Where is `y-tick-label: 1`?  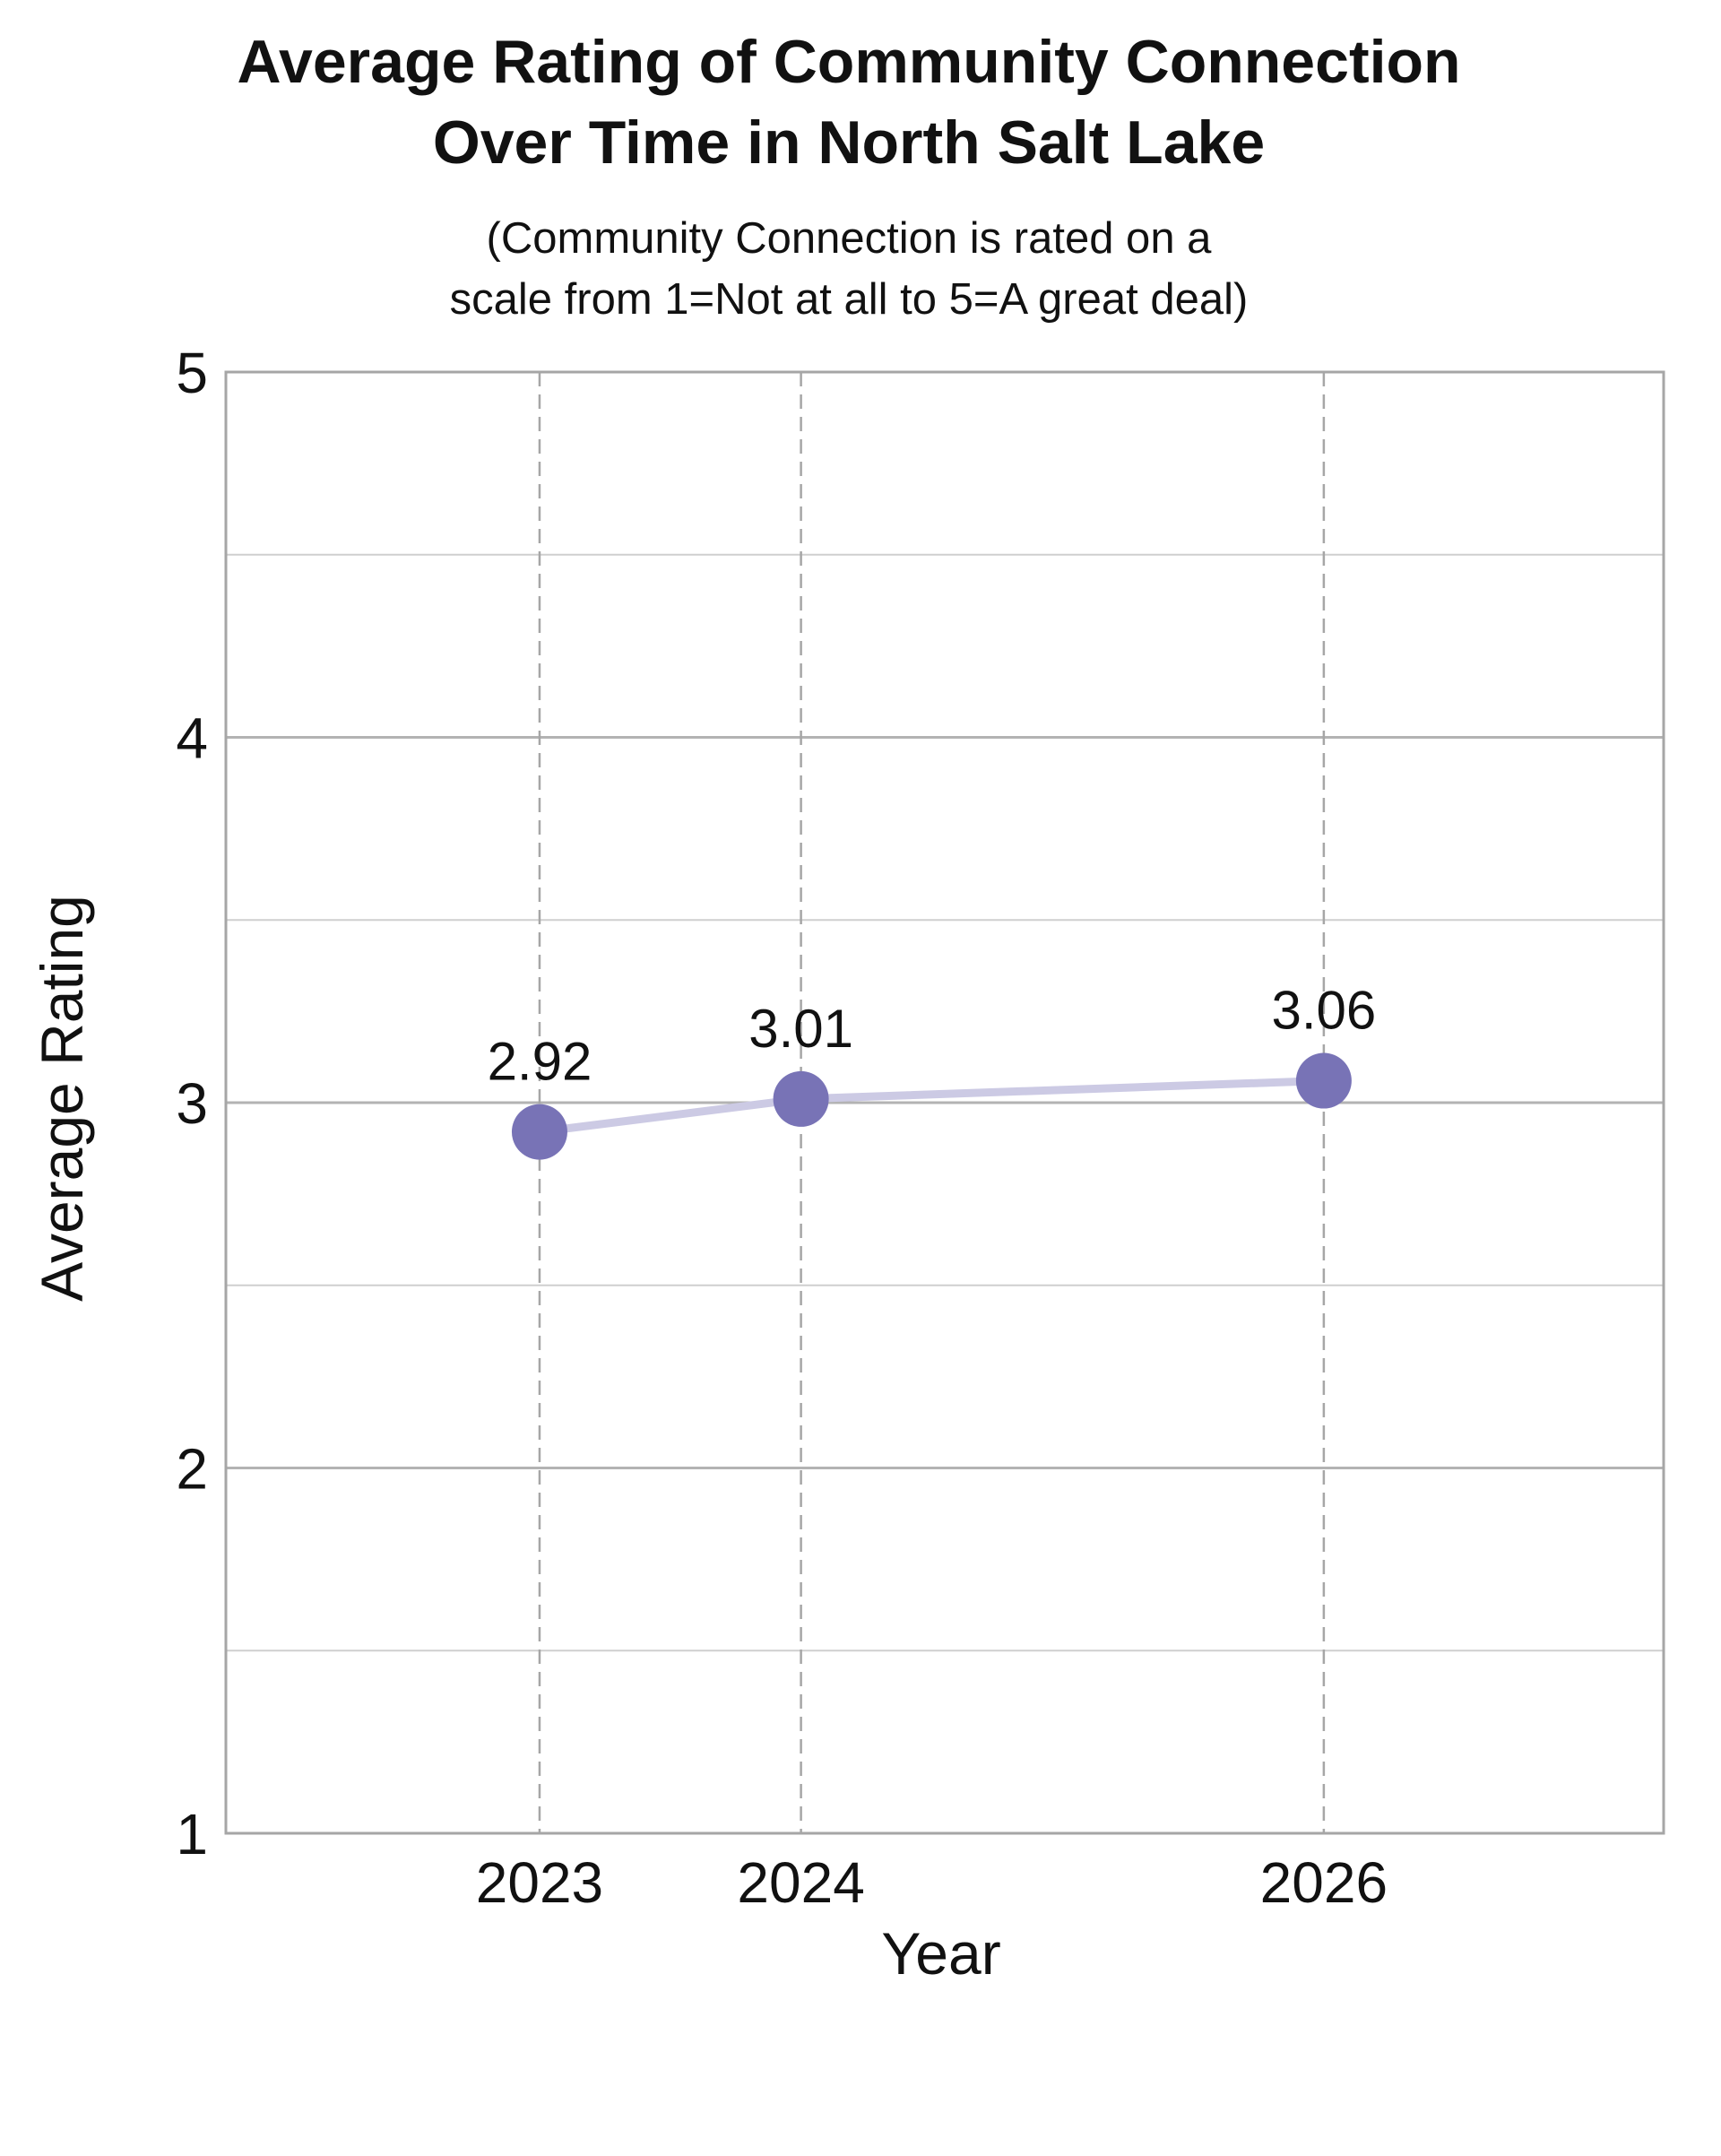
y-tick-label: 1 is located at coordinates (192, 1834).